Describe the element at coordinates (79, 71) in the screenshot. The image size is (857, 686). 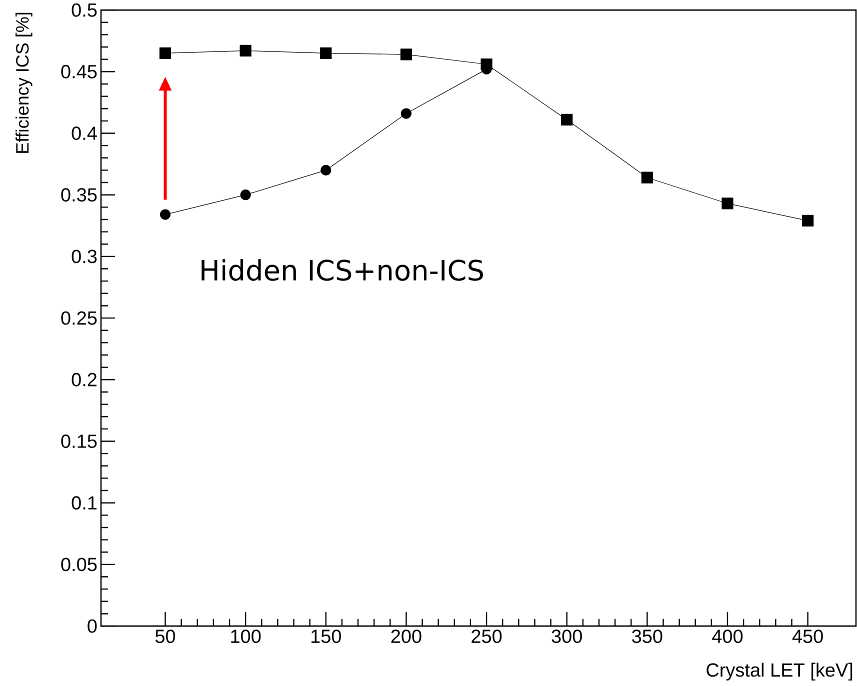
I see `y-tick-label: 0.45` at that location.